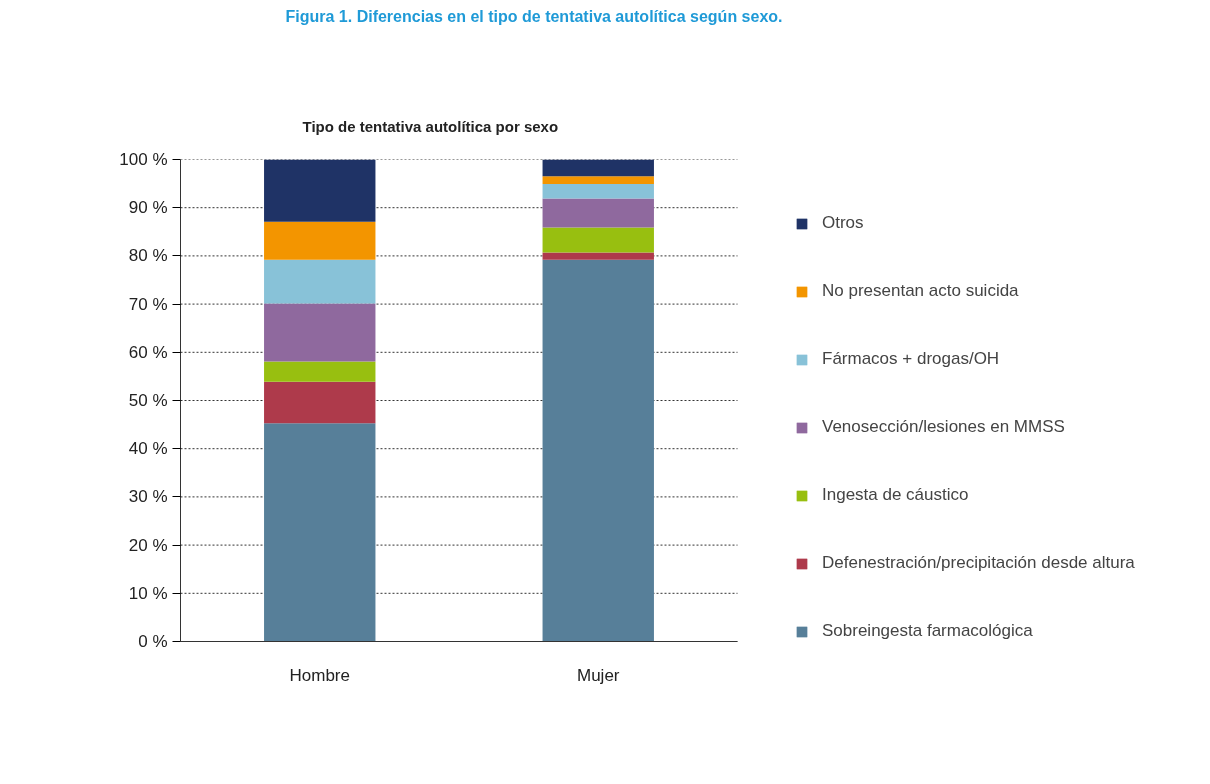 This screenshot has width=1210, height=784. What do you see at coordinates (943, 427) in the screenshot?
I see `legend-label: Venosección/lesiones en MMSS` at bounding box center [943, 427].